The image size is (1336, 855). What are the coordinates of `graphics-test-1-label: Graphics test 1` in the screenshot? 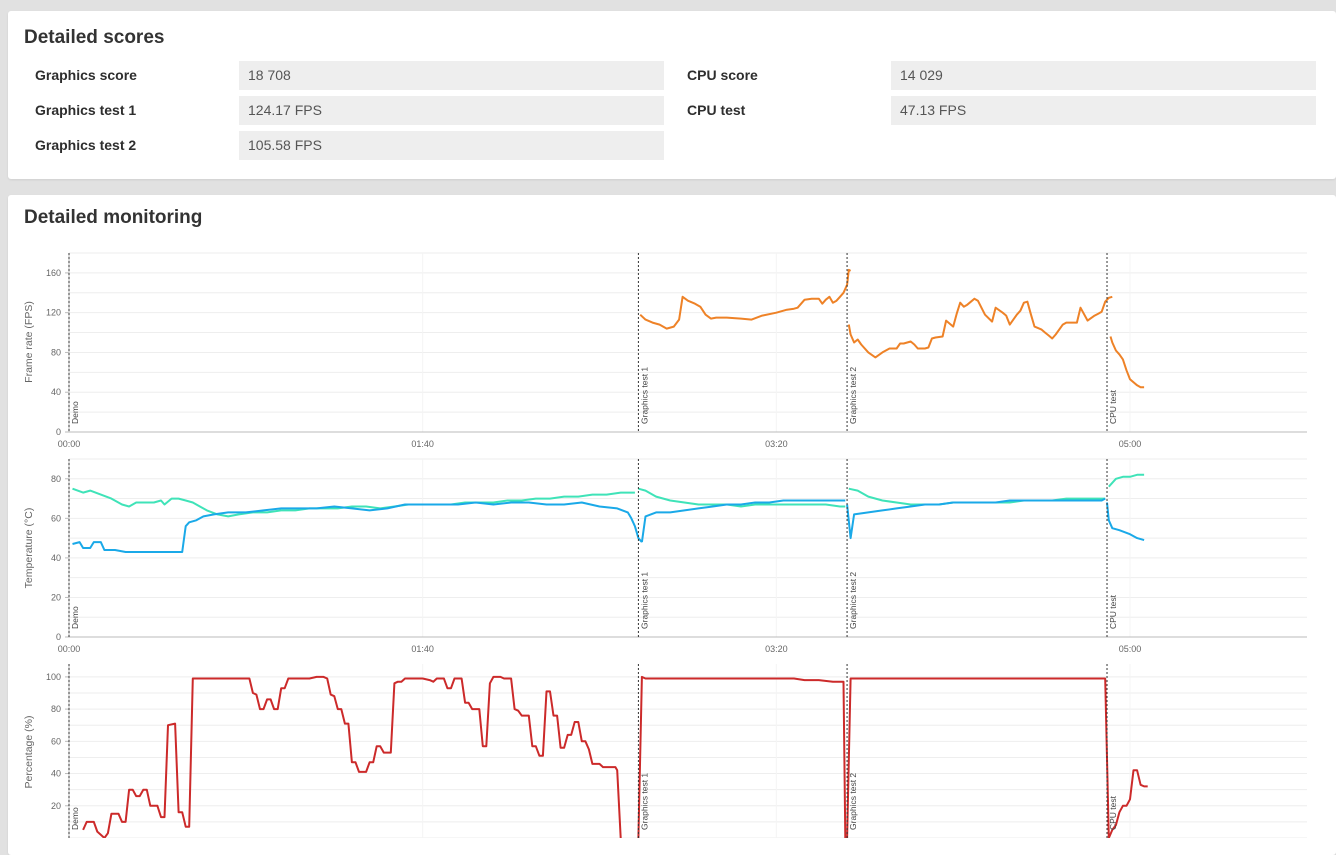 It's located at (86, 110).